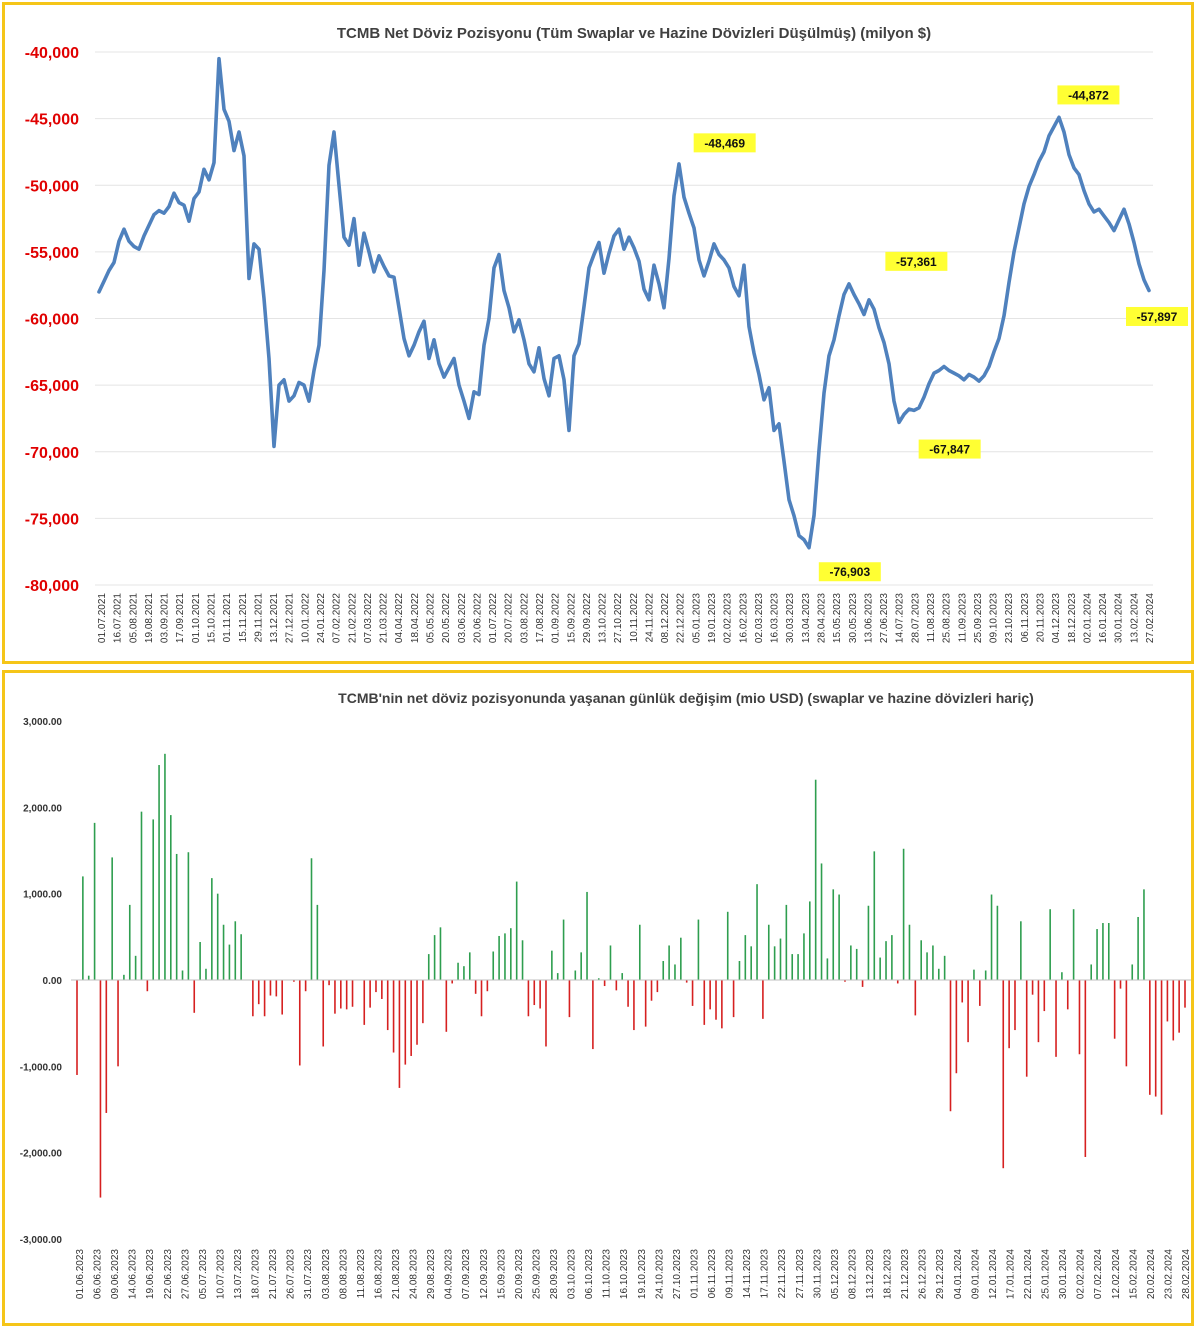  I want to click on x-tick-label: 18.12.2023, so click(888, 1274).